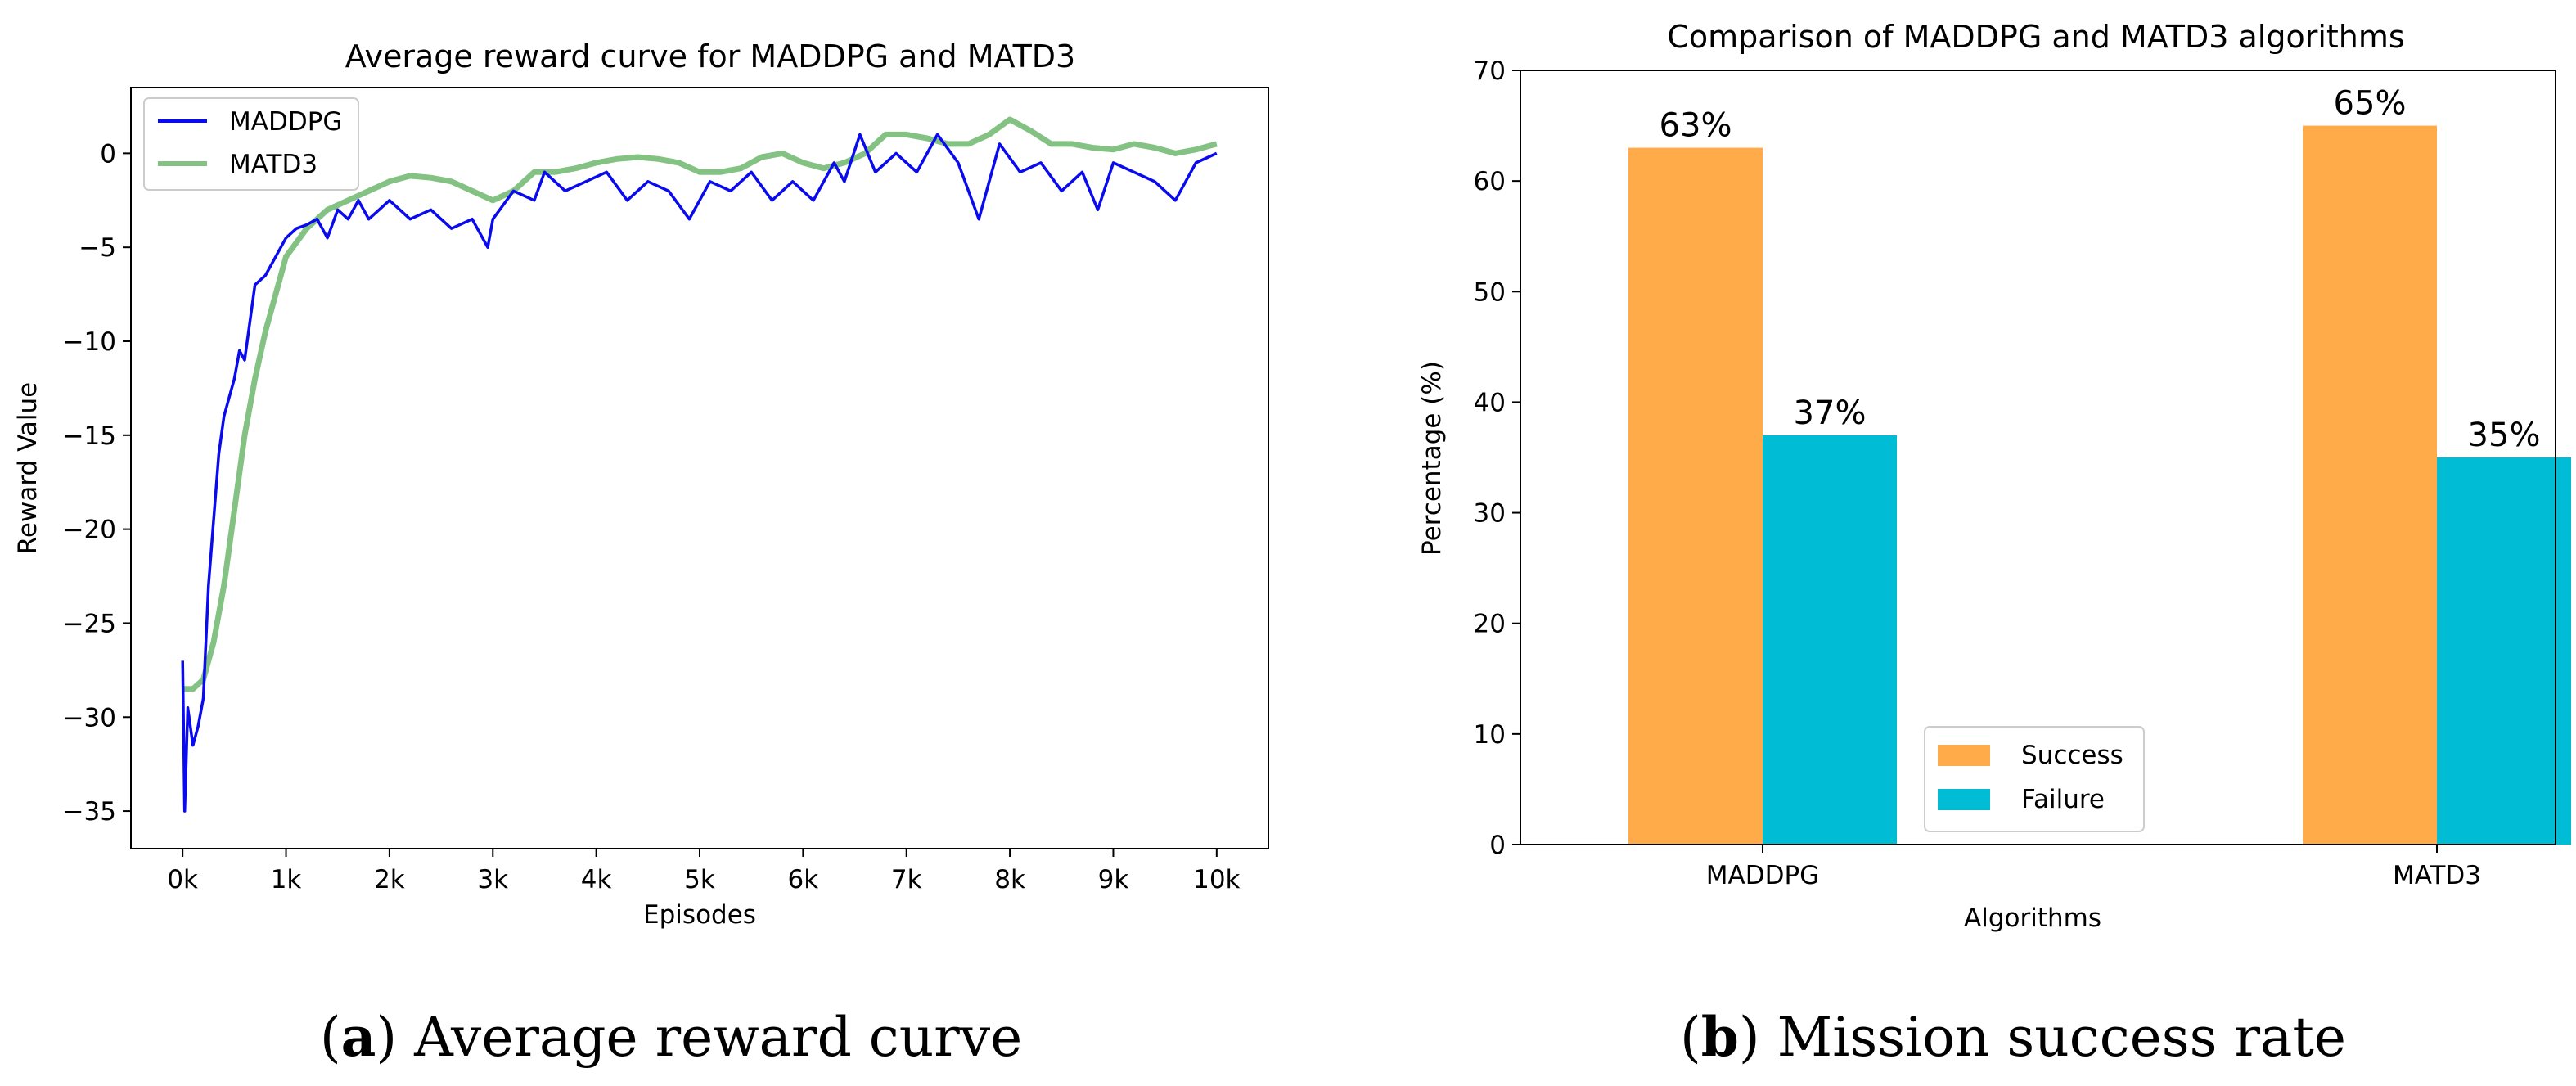 This screenshot has width=2576, height=1086. Describe the element at coordinates (2072, 755) in the screenshot. I see `legend-label-success: Success` at that location.